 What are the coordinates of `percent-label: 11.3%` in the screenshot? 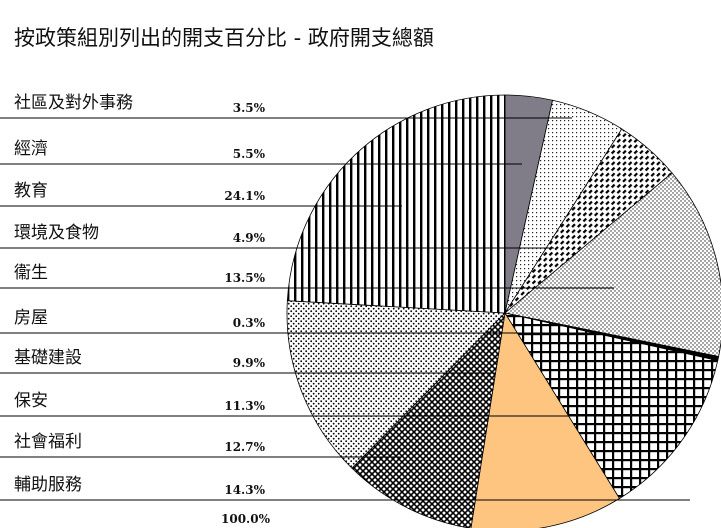 It's located at (244, 406).